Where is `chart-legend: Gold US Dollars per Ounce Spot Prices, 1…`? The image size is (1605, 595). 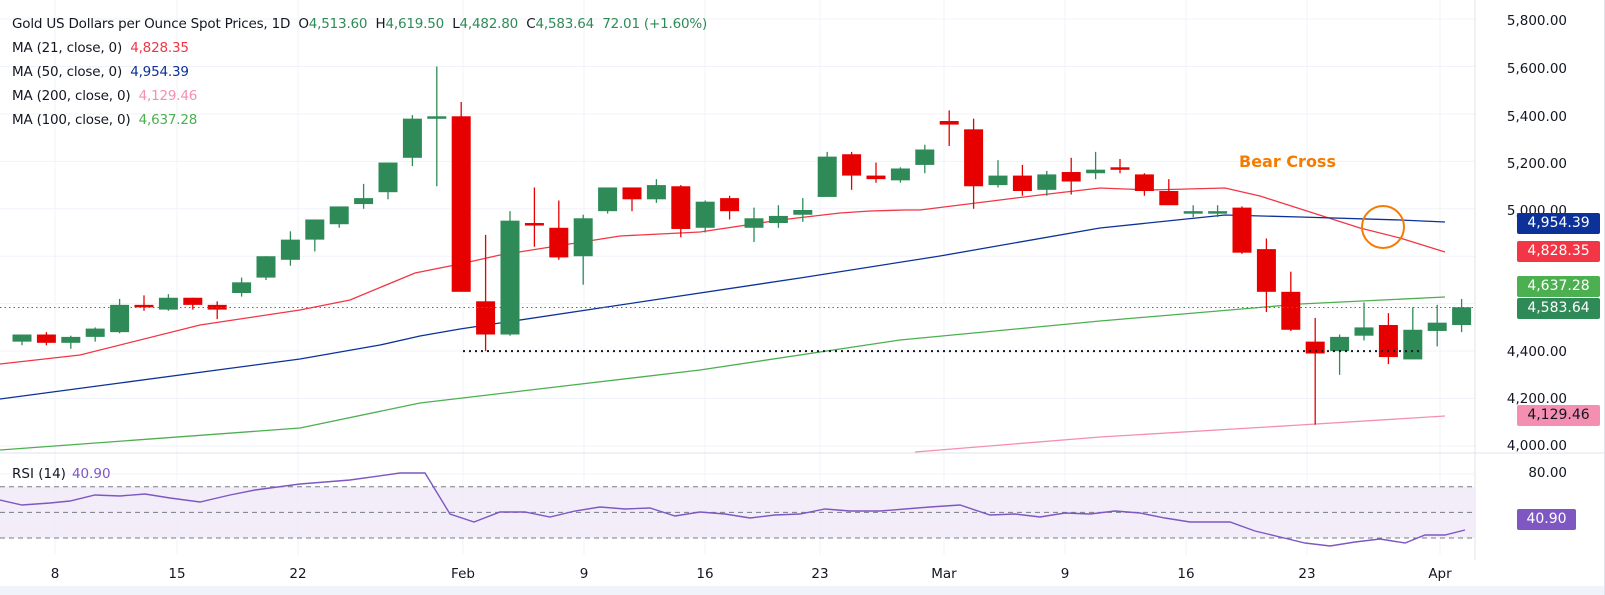 chart-legend: Gold US Dollars per Ounce Spot Prices, 1… is located at coordinates (359, 72).